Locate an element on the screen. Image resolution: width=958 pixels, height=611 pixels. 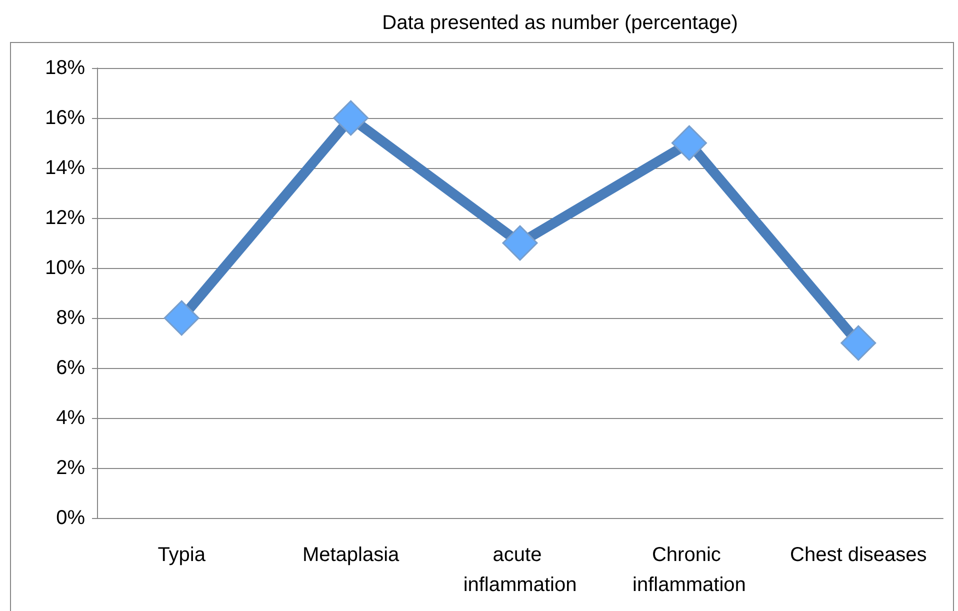
y-tick-label: 6% is located at coordinates (71, 368).